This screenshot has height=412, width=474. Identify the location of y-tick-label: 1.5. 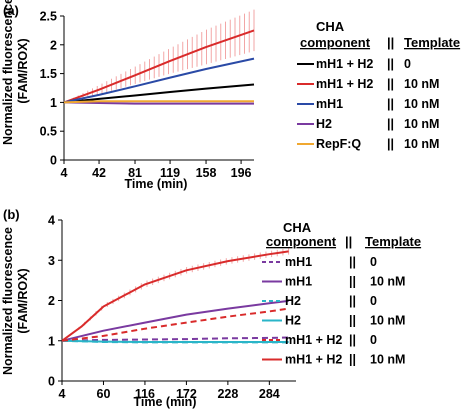
(48, 74).